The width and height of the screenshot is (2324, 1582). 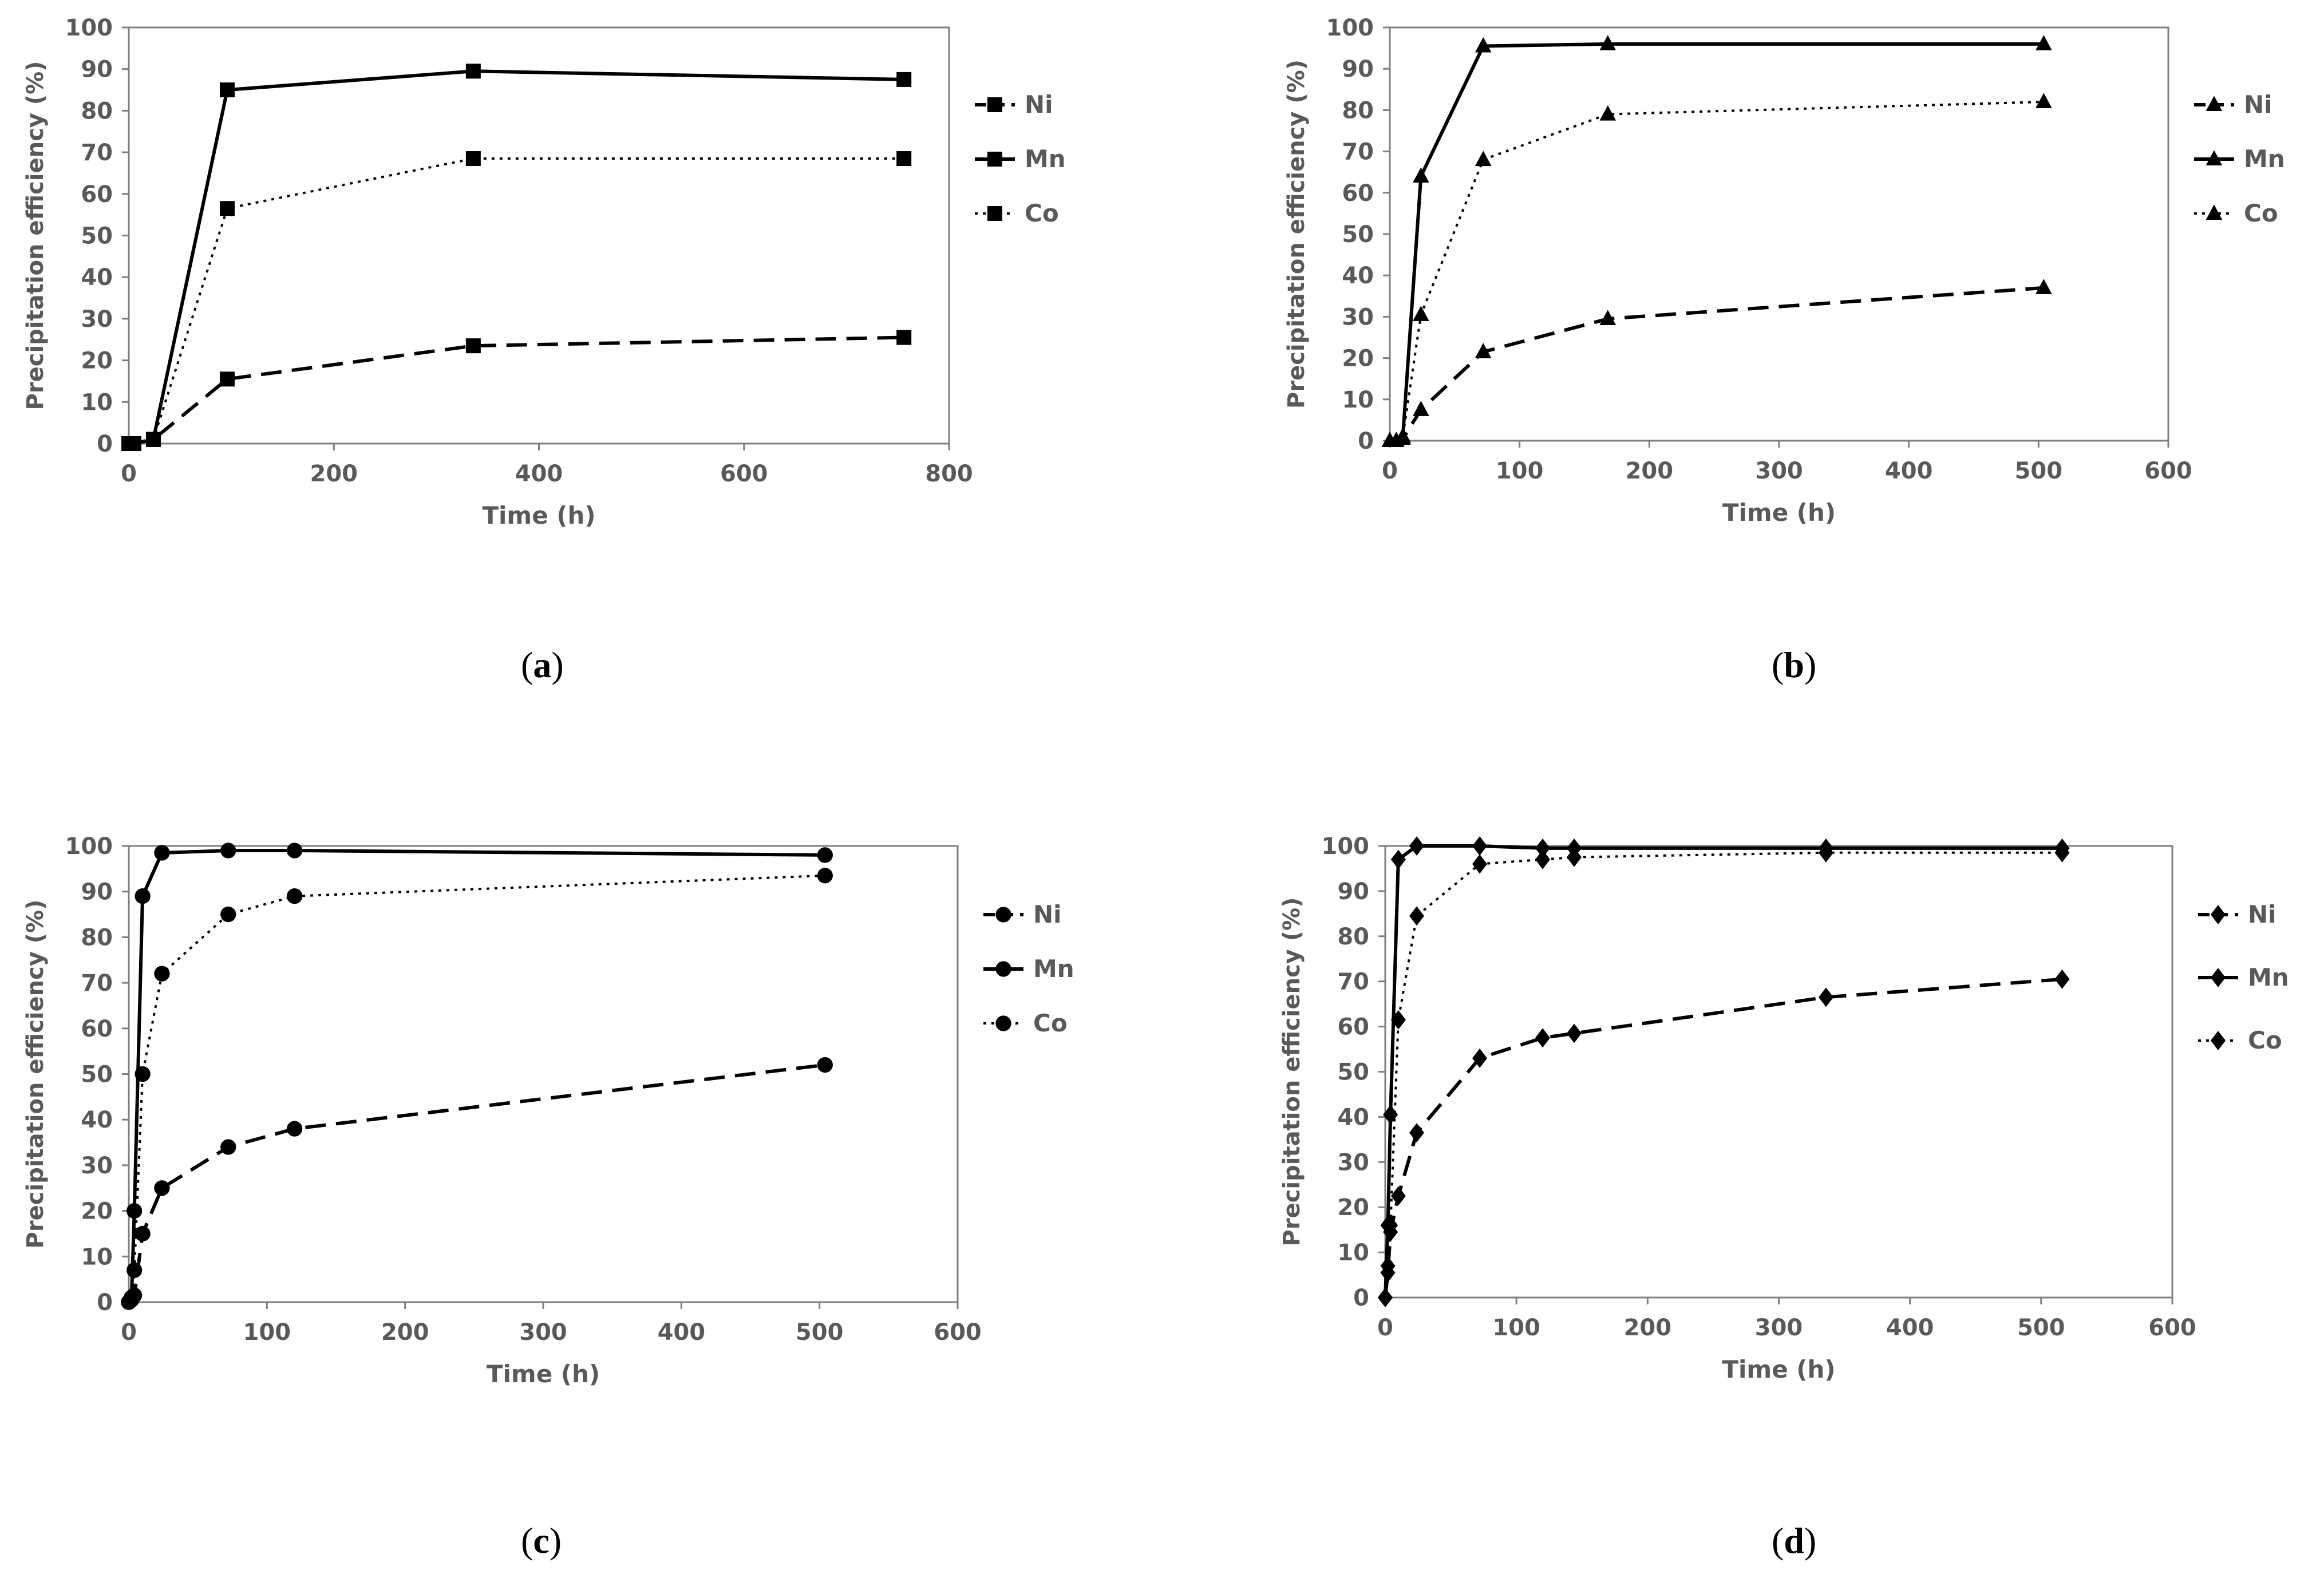 I want to click on panel-c-y-tick-label: 30, so click(x=97, y=1166).